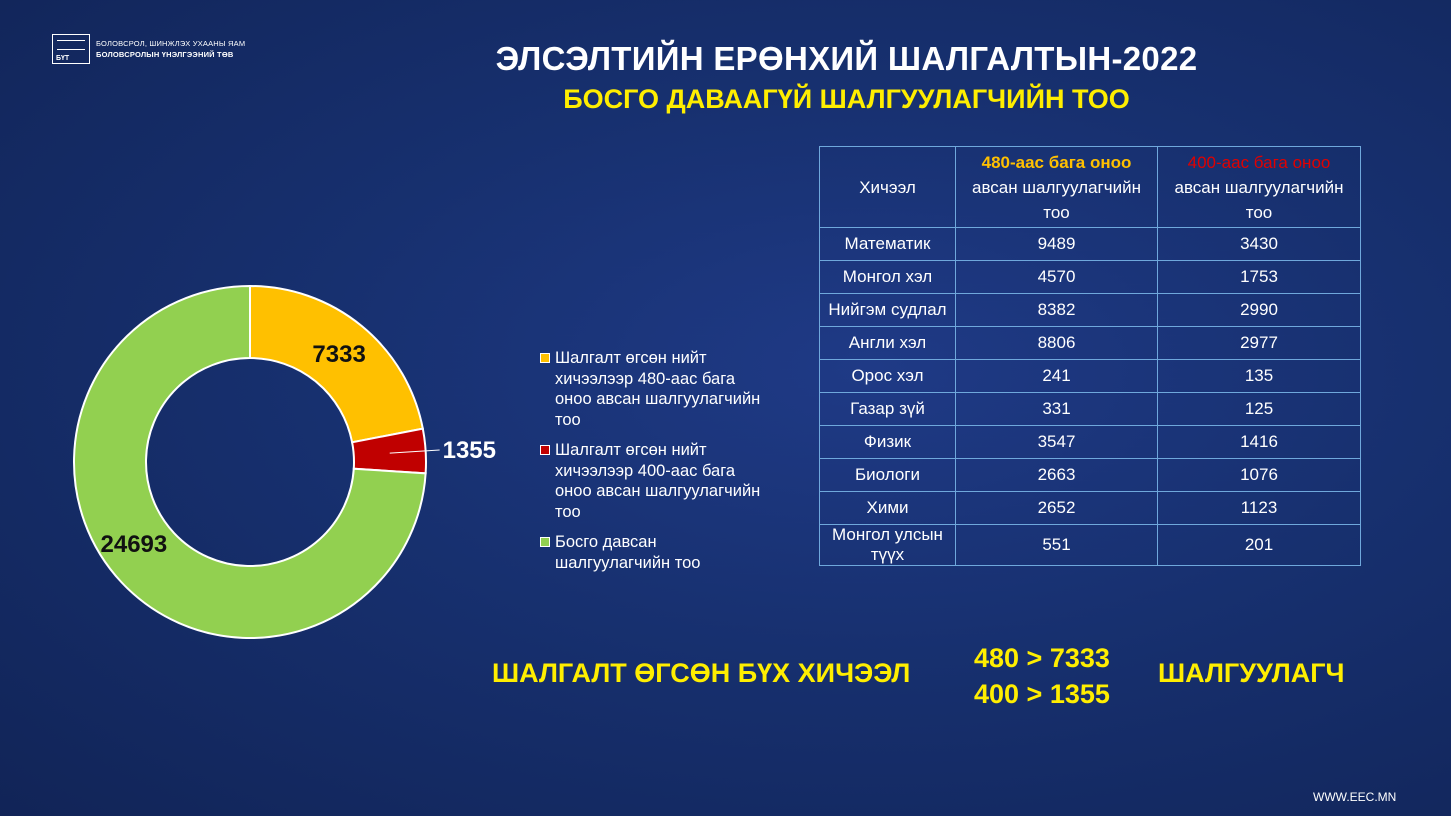 Image resolution: width=1451 pixels, height=816 pixels. Describe the element at coordinates (887, 343) in the screenshot. I see `cell-subject: Англи хэл` at that location.